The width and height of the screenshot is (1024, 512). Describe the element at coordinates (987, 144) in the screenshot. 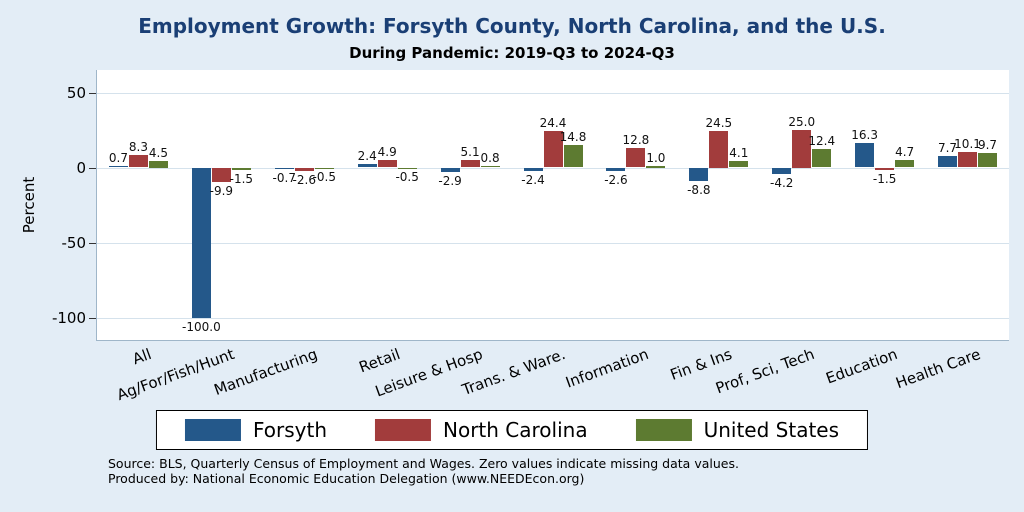

I see `bar-value-label: 9.7` at that location.